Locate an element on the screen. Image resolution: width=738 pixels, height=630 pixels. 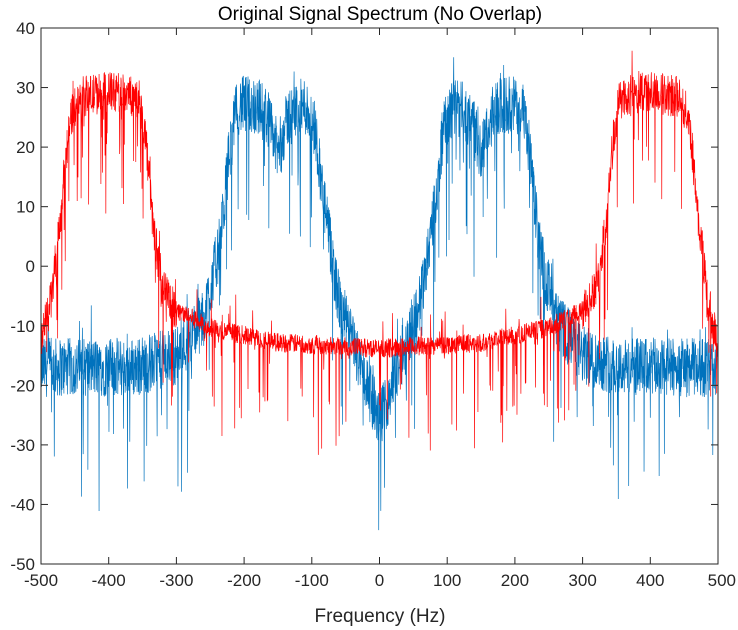
x-tick-label: -100 is located at coordinates (312, 580).